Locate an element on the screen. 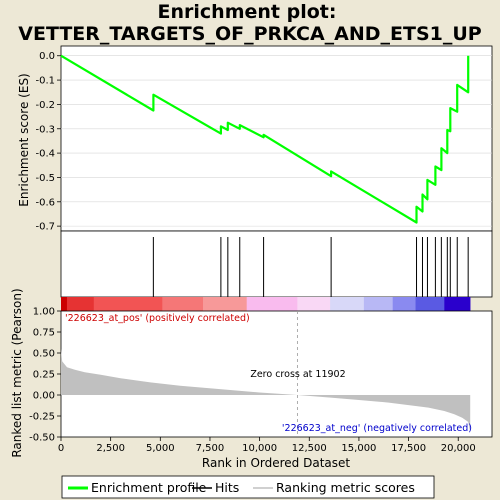 Image resolution: width=500 pixels, height=500 pixels. metric-y-axis-ticks: 1.00 0.75 0.50 0.25 0.00 -0.25 -0.50 is located at coordinates (45, 375).